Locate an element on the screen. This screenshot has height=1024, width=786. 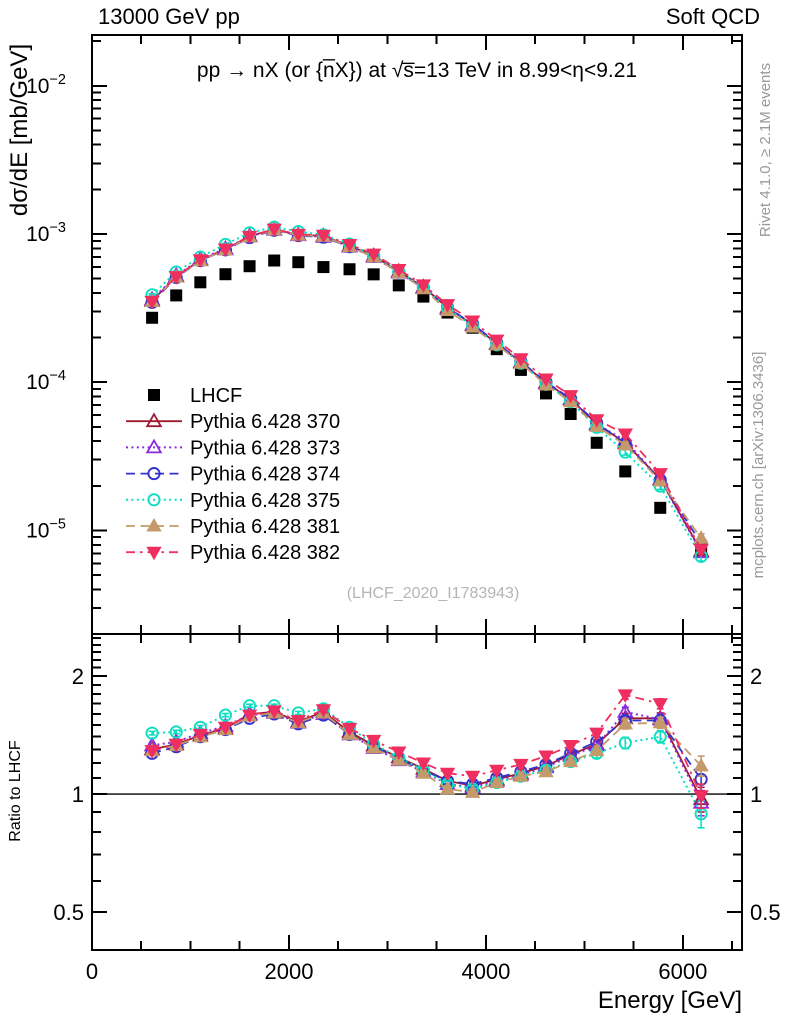
x-axis-labels: 0 2000 4000 6000 is located at coordinates (397, 971).